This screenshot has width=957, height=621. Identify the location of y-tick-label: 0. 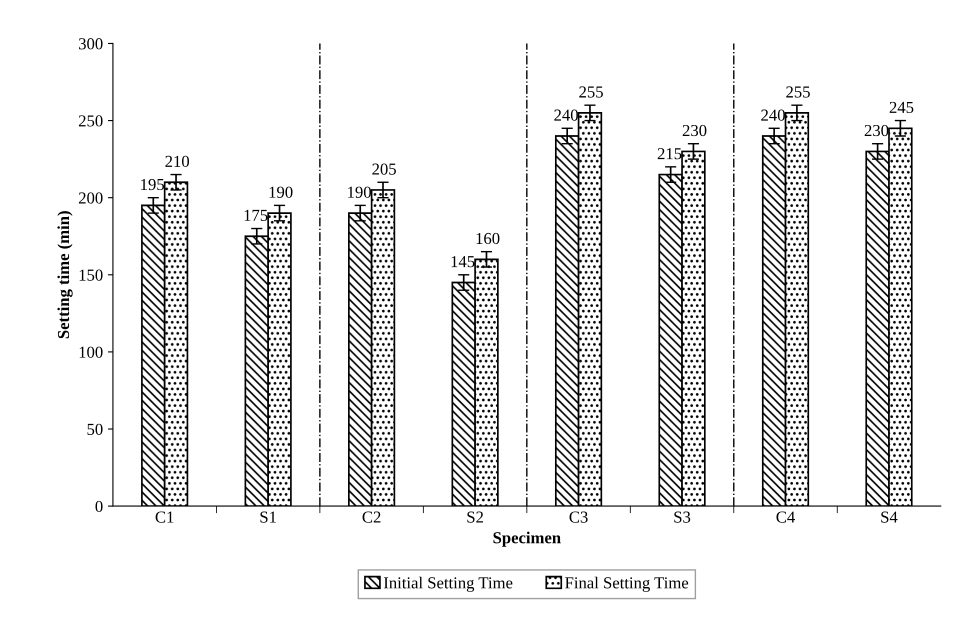
(99, 506).